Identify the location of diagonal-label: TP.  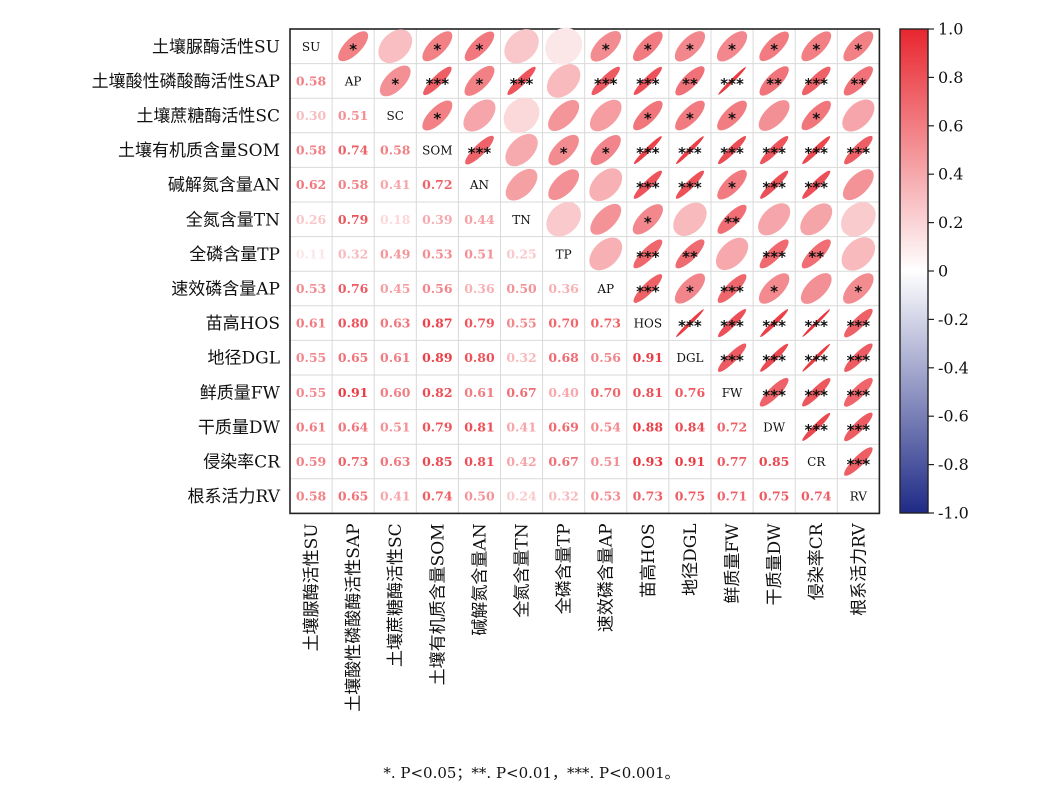
(564, 254).